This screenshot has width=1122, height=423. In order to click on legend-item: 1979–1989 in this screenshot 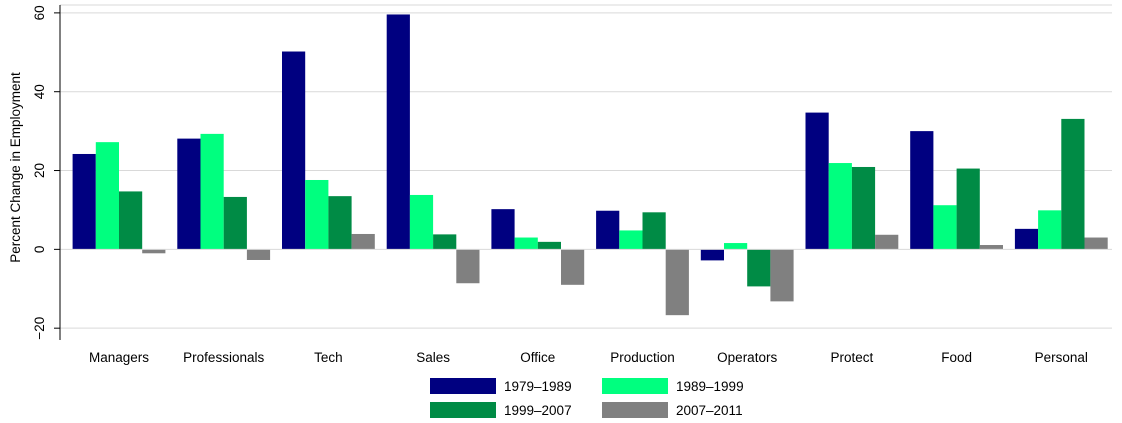, I will do `click(501, 386)`.